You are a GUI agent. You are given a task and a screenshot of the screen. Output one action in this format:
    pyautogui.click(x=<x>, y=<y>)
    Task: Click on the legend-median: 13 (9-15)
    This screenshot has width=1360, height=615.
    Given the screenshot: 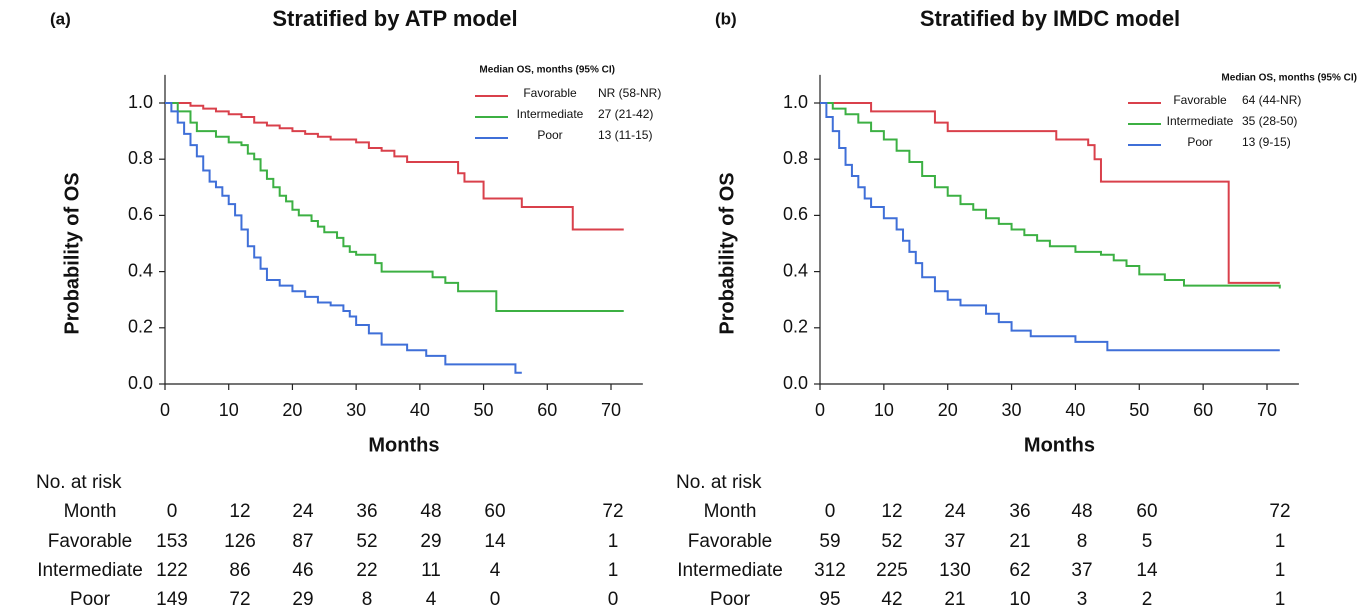 What is the action you would take?
    pyautogui.click(x=1266, y=142)
    